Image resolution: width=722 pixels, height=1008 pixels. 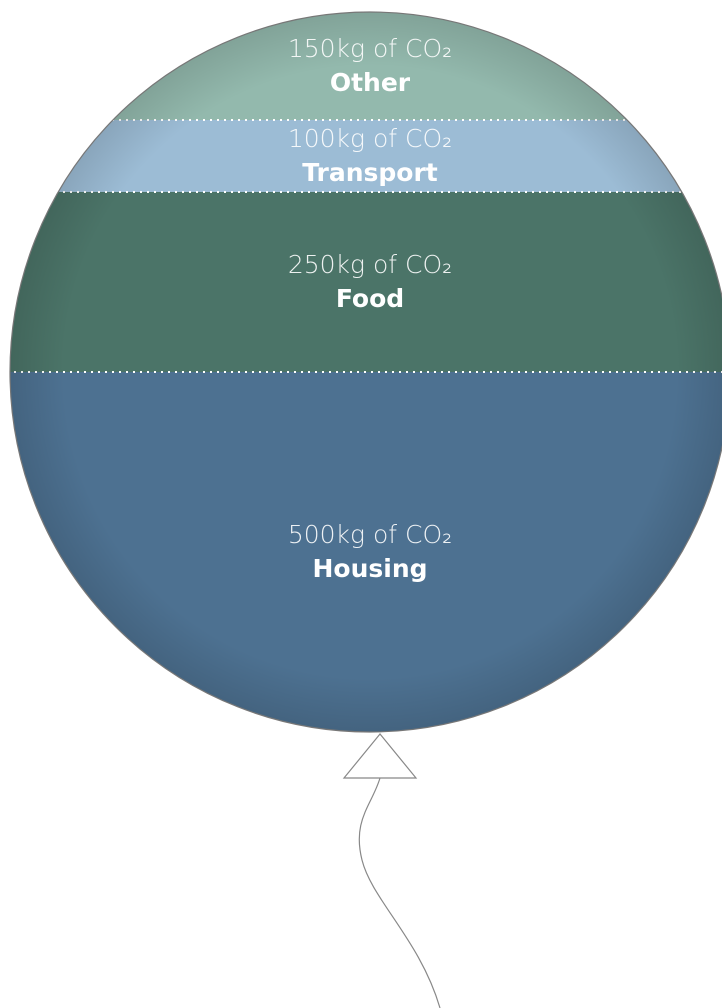 I want to click on value-label: 250kg of CO₂, so click(x=370, y=264).